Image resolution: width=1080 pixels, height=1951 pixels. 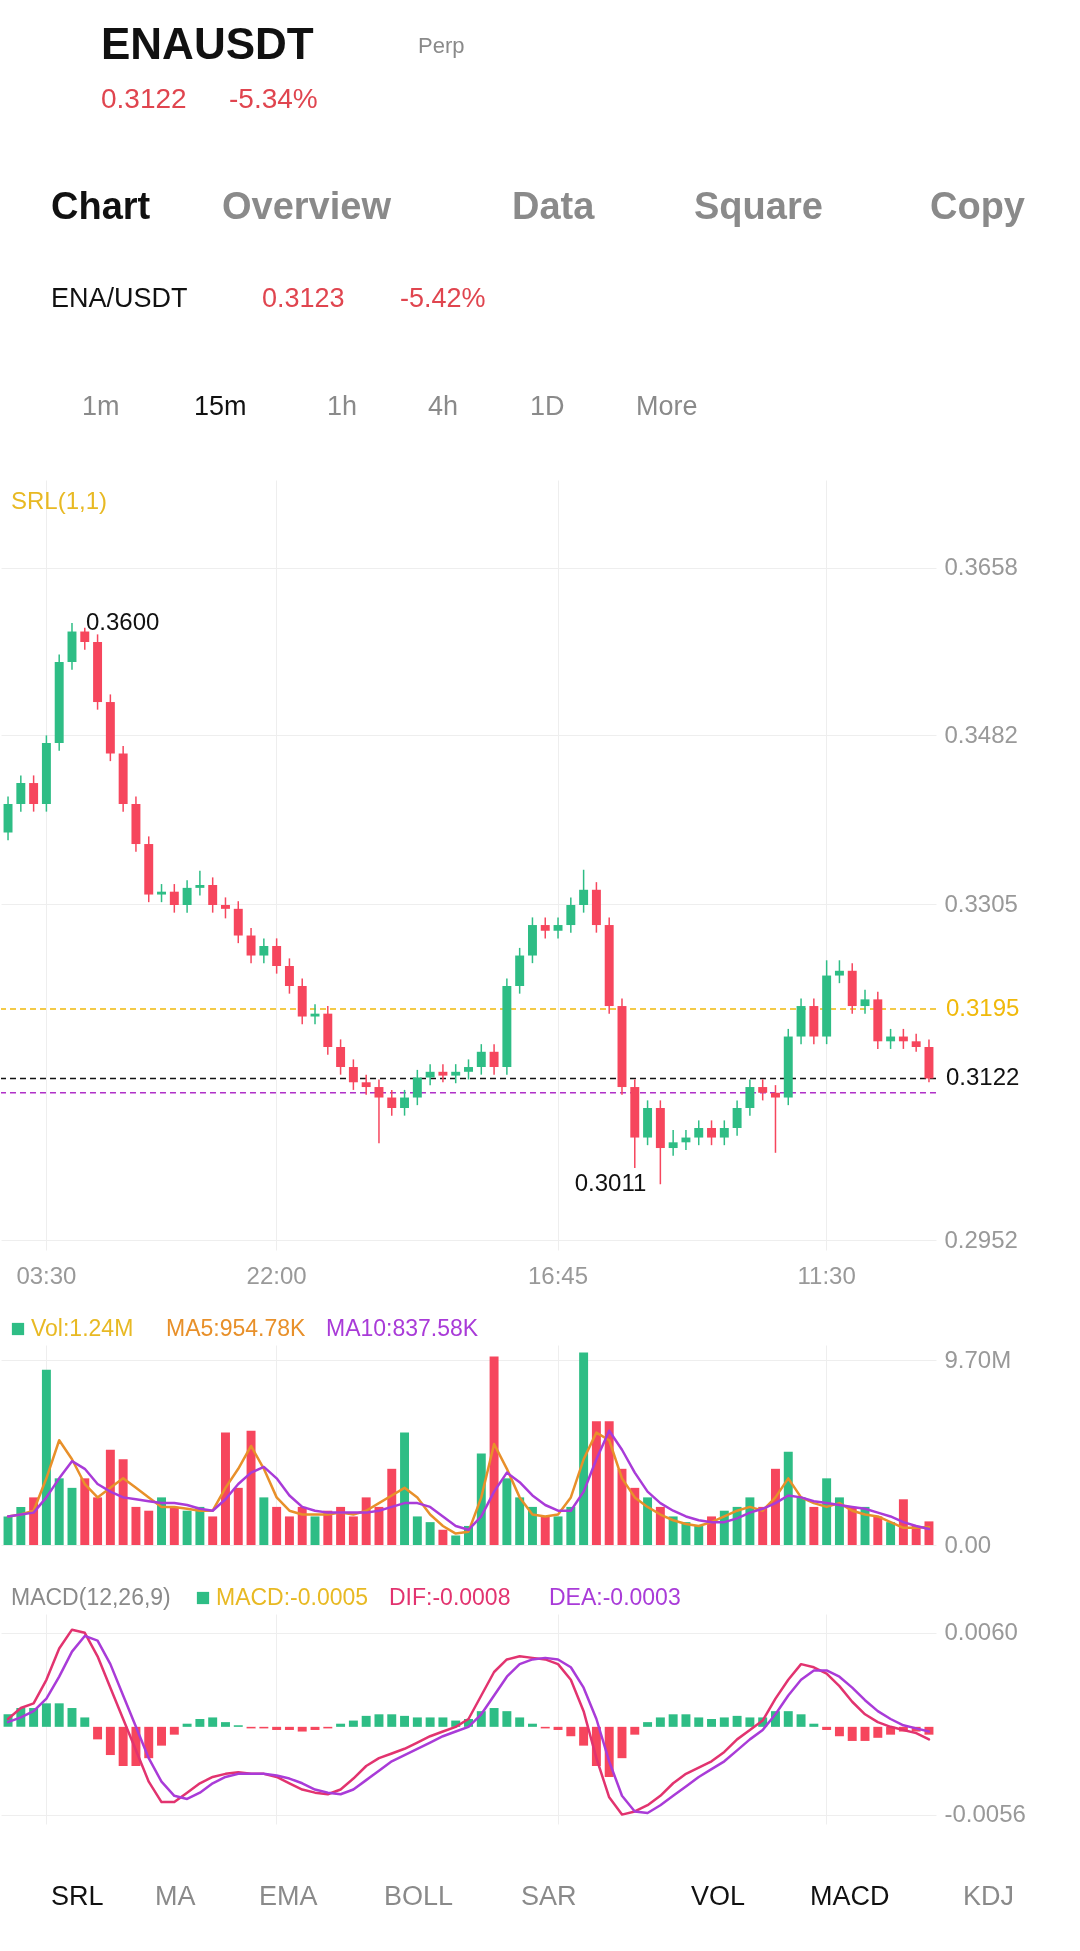 I want to click on legend-label: MACD:-0.0005, so click(x=292, y=1597).